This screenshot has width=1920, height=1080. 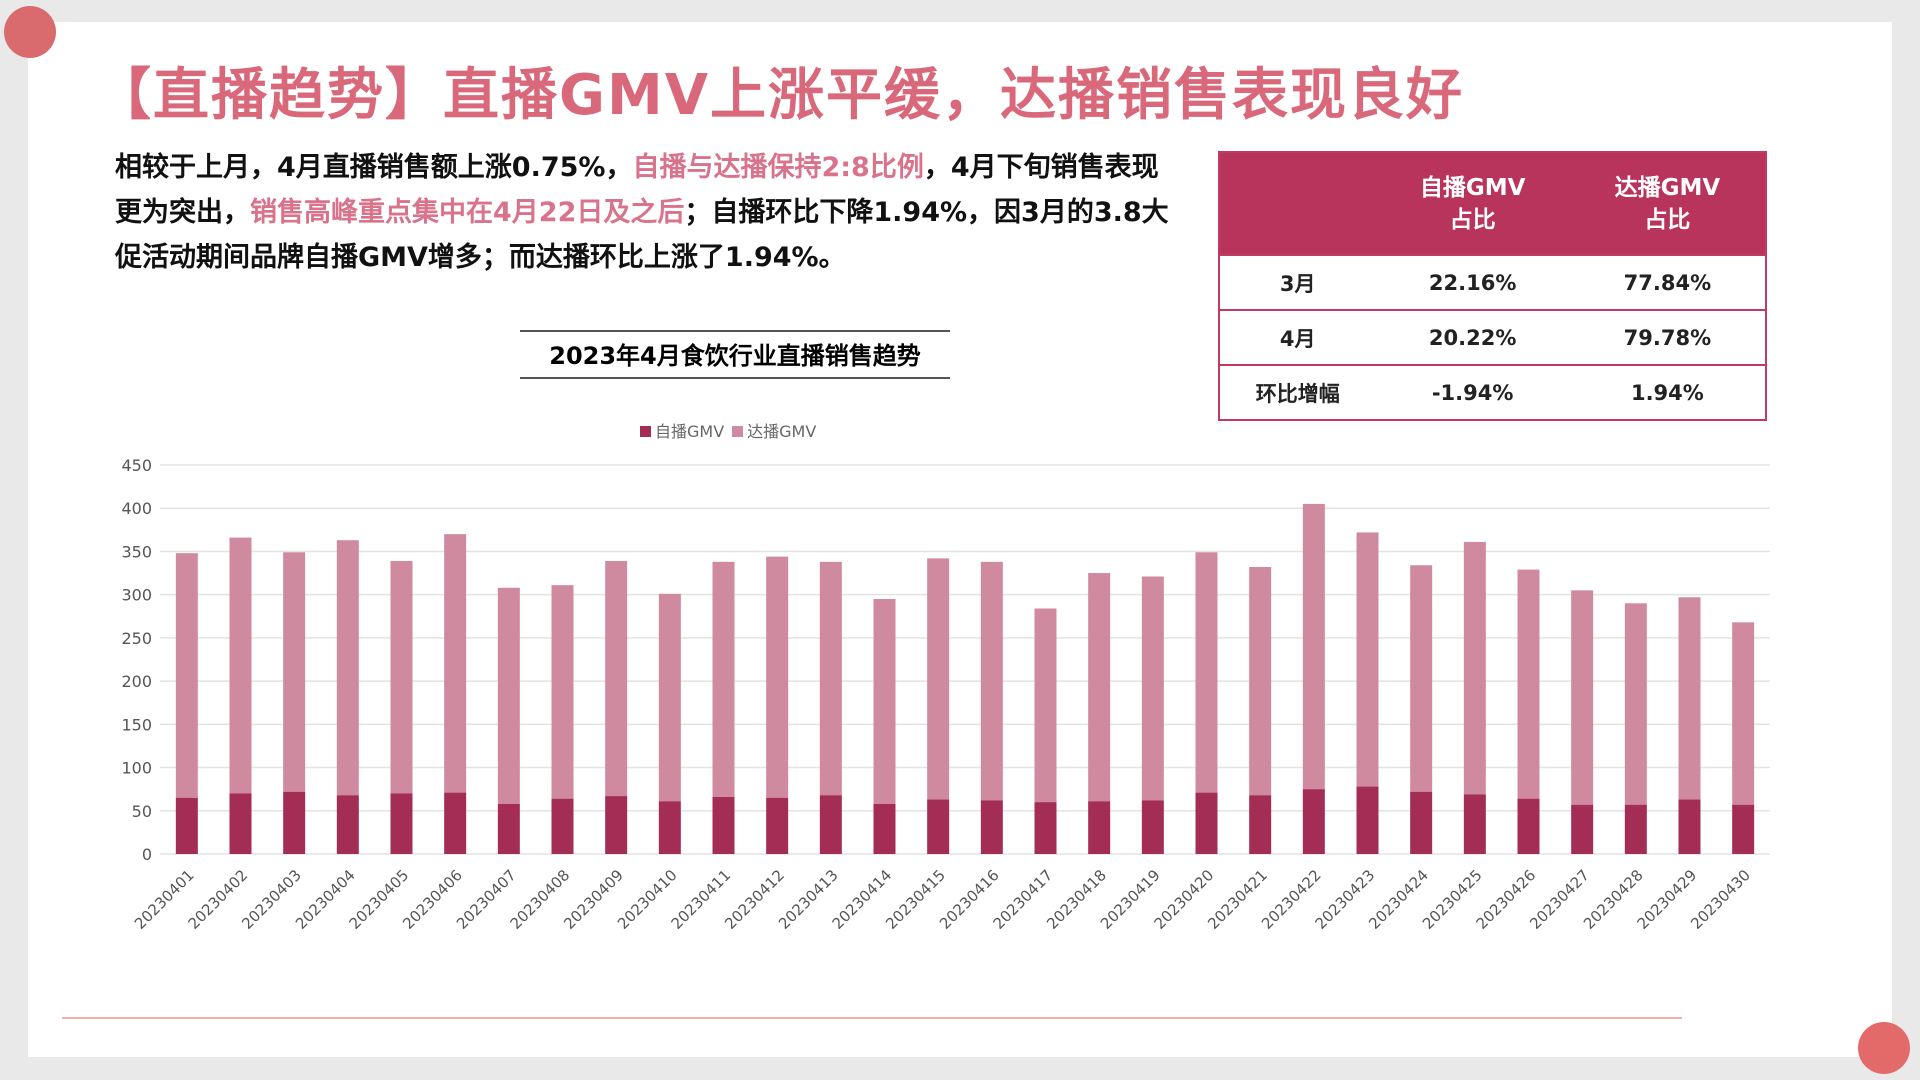 I want to click on row-label: 环比增幅, so click(x=1297, y=392).